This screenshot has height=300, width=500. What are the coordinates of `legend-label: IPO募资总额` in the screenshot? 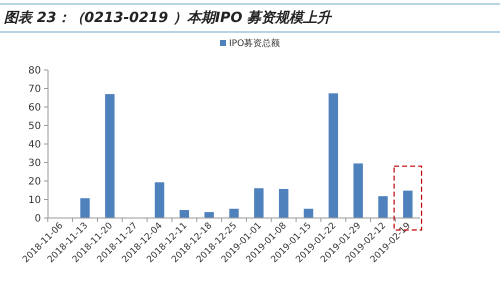 It's located at (254, 43).